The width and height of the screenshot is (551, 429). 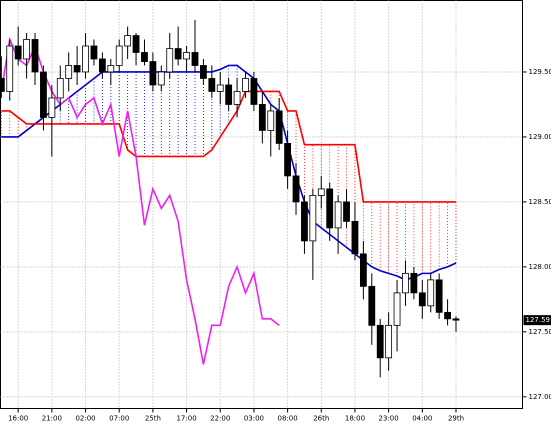 I want to click on x-tick-label: 17:00, so click(x=186, y=419).